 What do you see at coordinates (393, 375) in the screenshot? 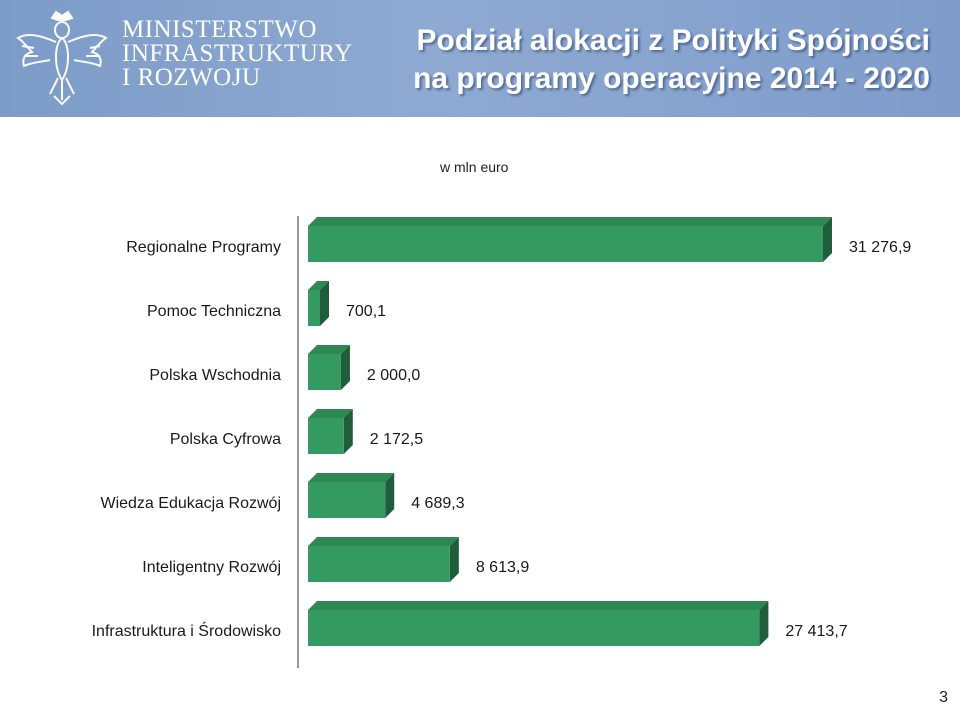
I see `value-label: 2 000,0` at bounding box center [393, 375].